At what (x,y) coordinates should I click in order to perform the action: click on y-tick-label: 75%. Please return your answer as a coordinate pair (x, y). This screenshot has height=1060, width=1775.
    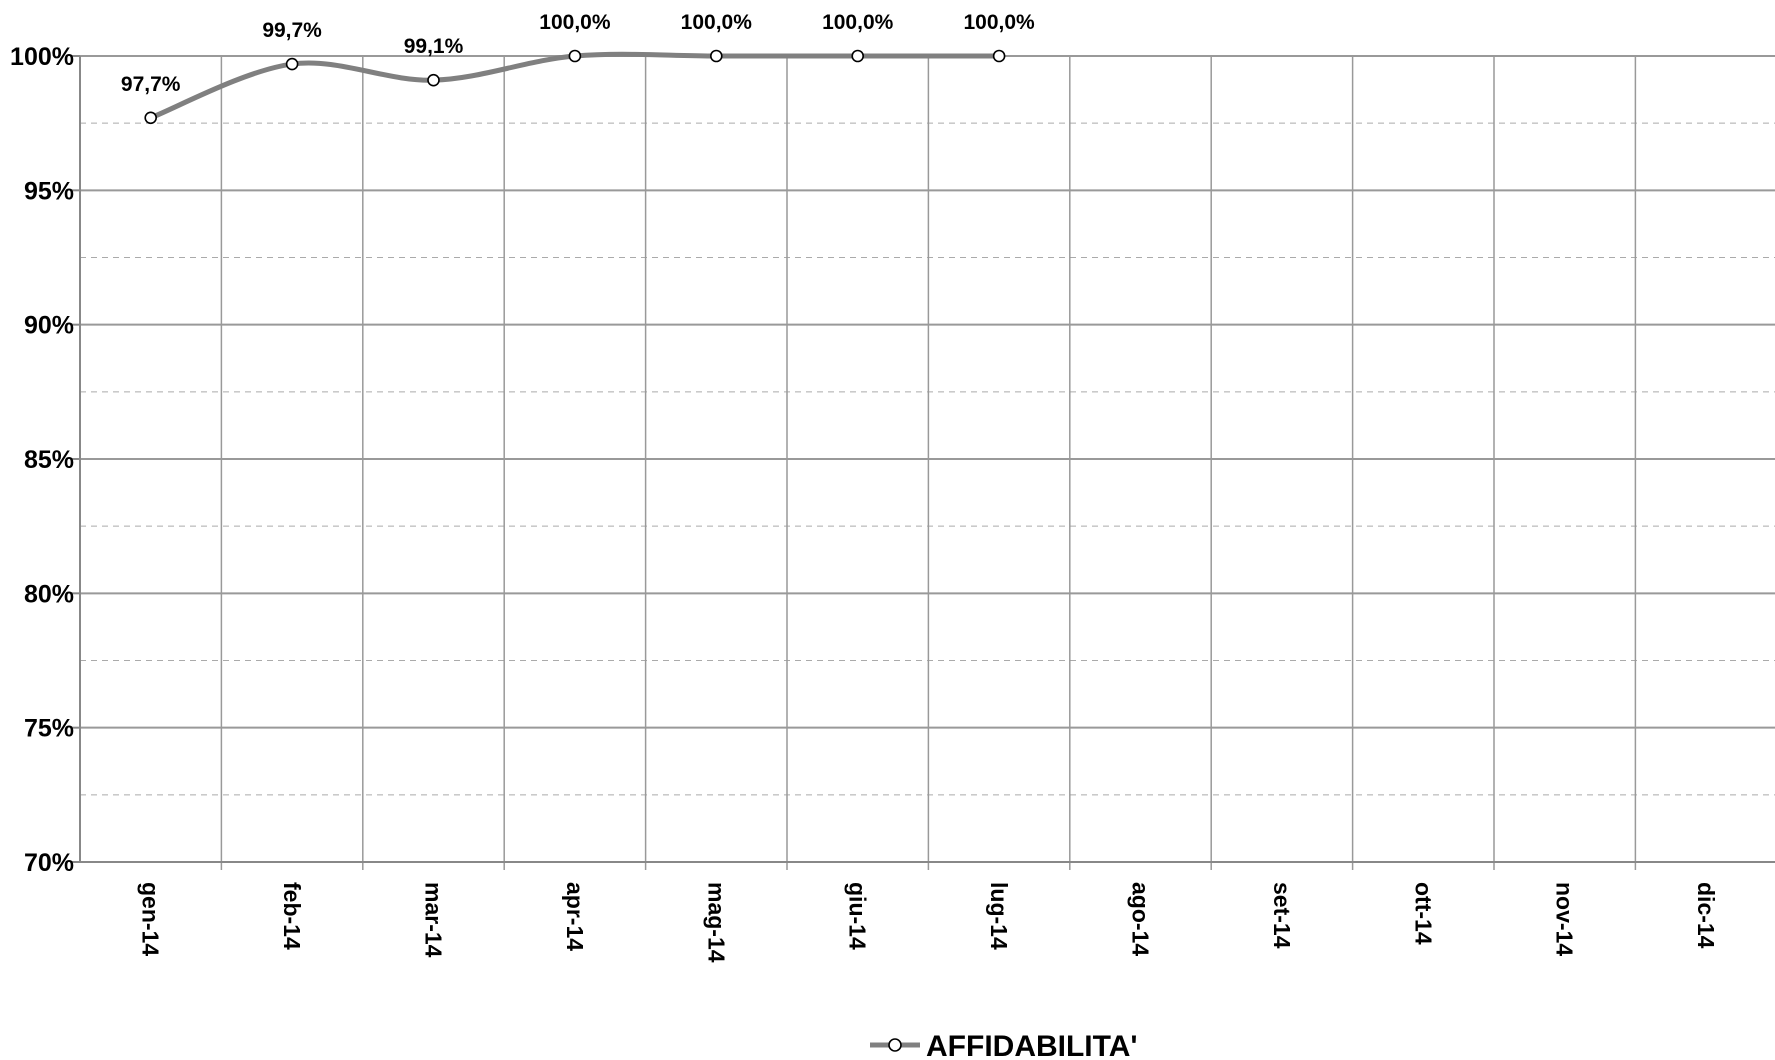
    Looking at the image, I should click on (49, 729).